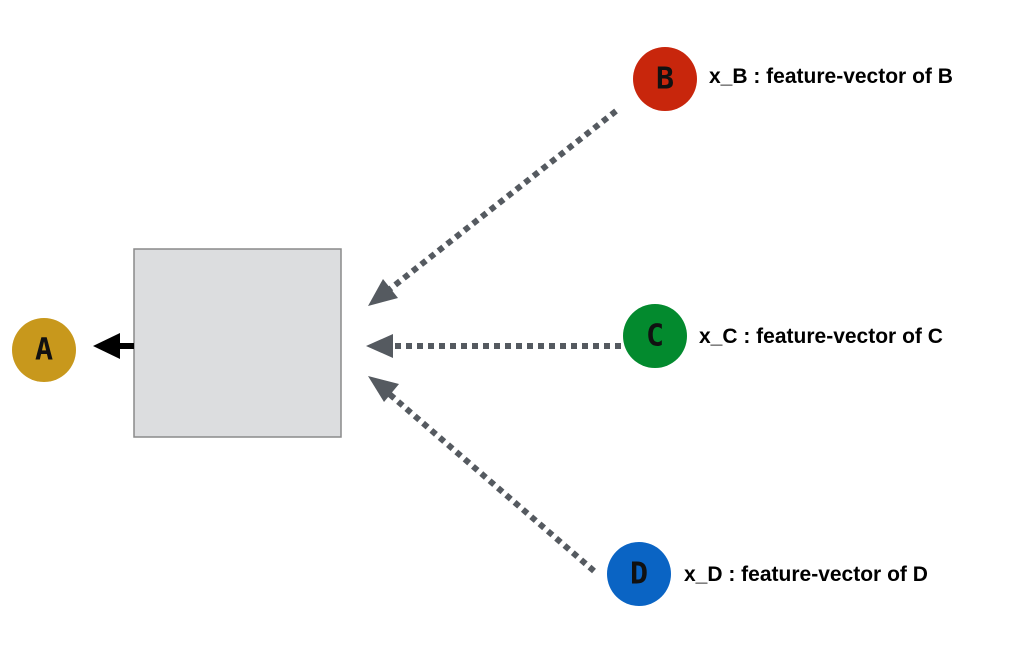  What do you see at coordinates (831, 76) in the screenshot?
I see `node-b-label: x_B : feature-vector of B` at bounding box center [831, 76].